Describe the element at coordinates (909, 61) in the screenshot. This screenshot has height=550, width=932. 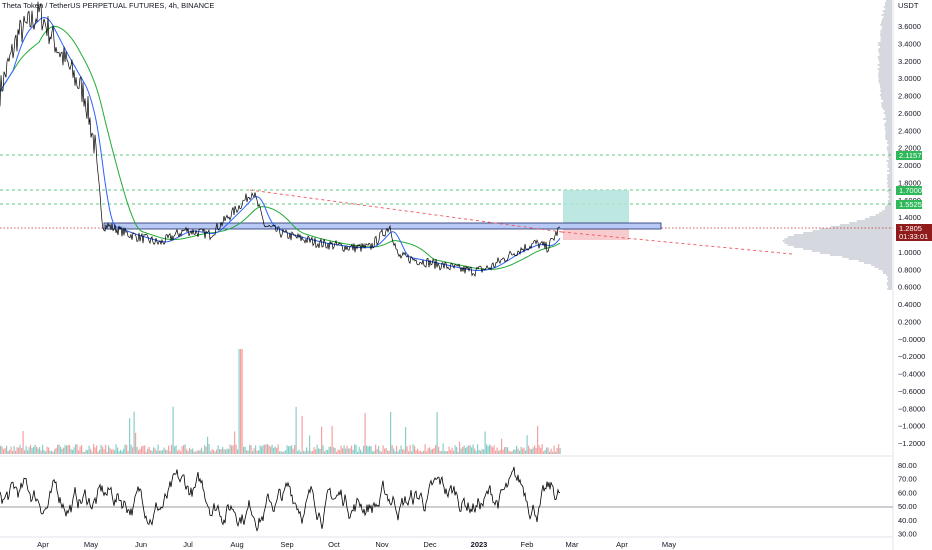
I see `price-tick-label: 3.2000` at that location.